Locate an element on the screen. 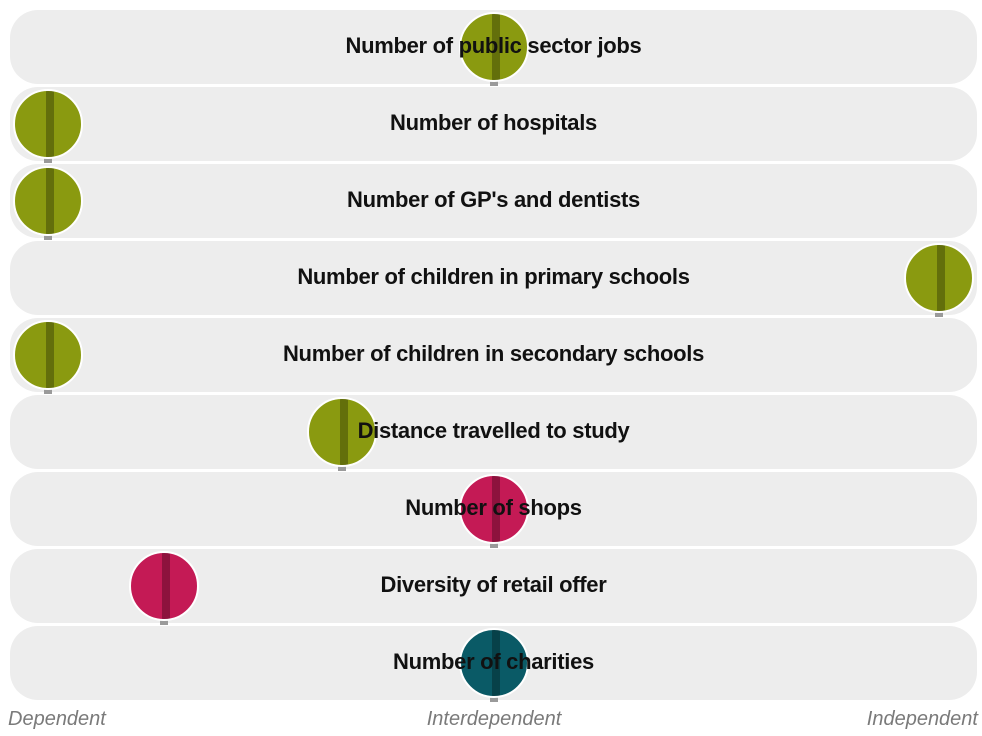 This screenshot has height=736, width=982. row-label: Number of charities is located at coordinates (493, 661).